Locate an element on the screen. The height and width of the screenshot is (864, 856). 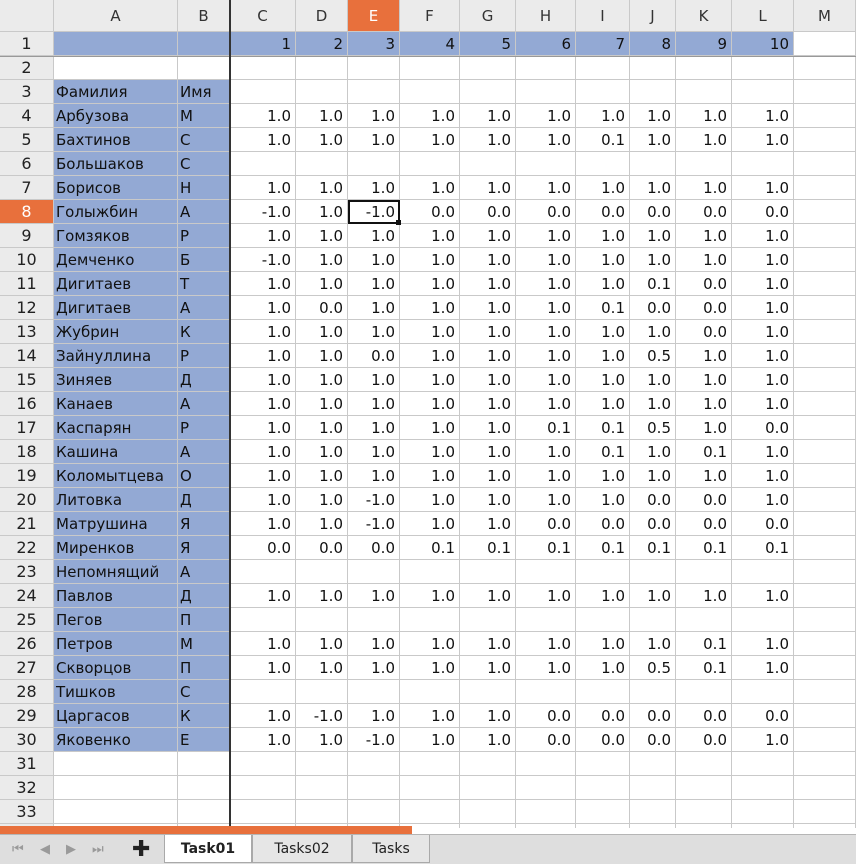
cell-m23 is located at coordinates (825, 572).